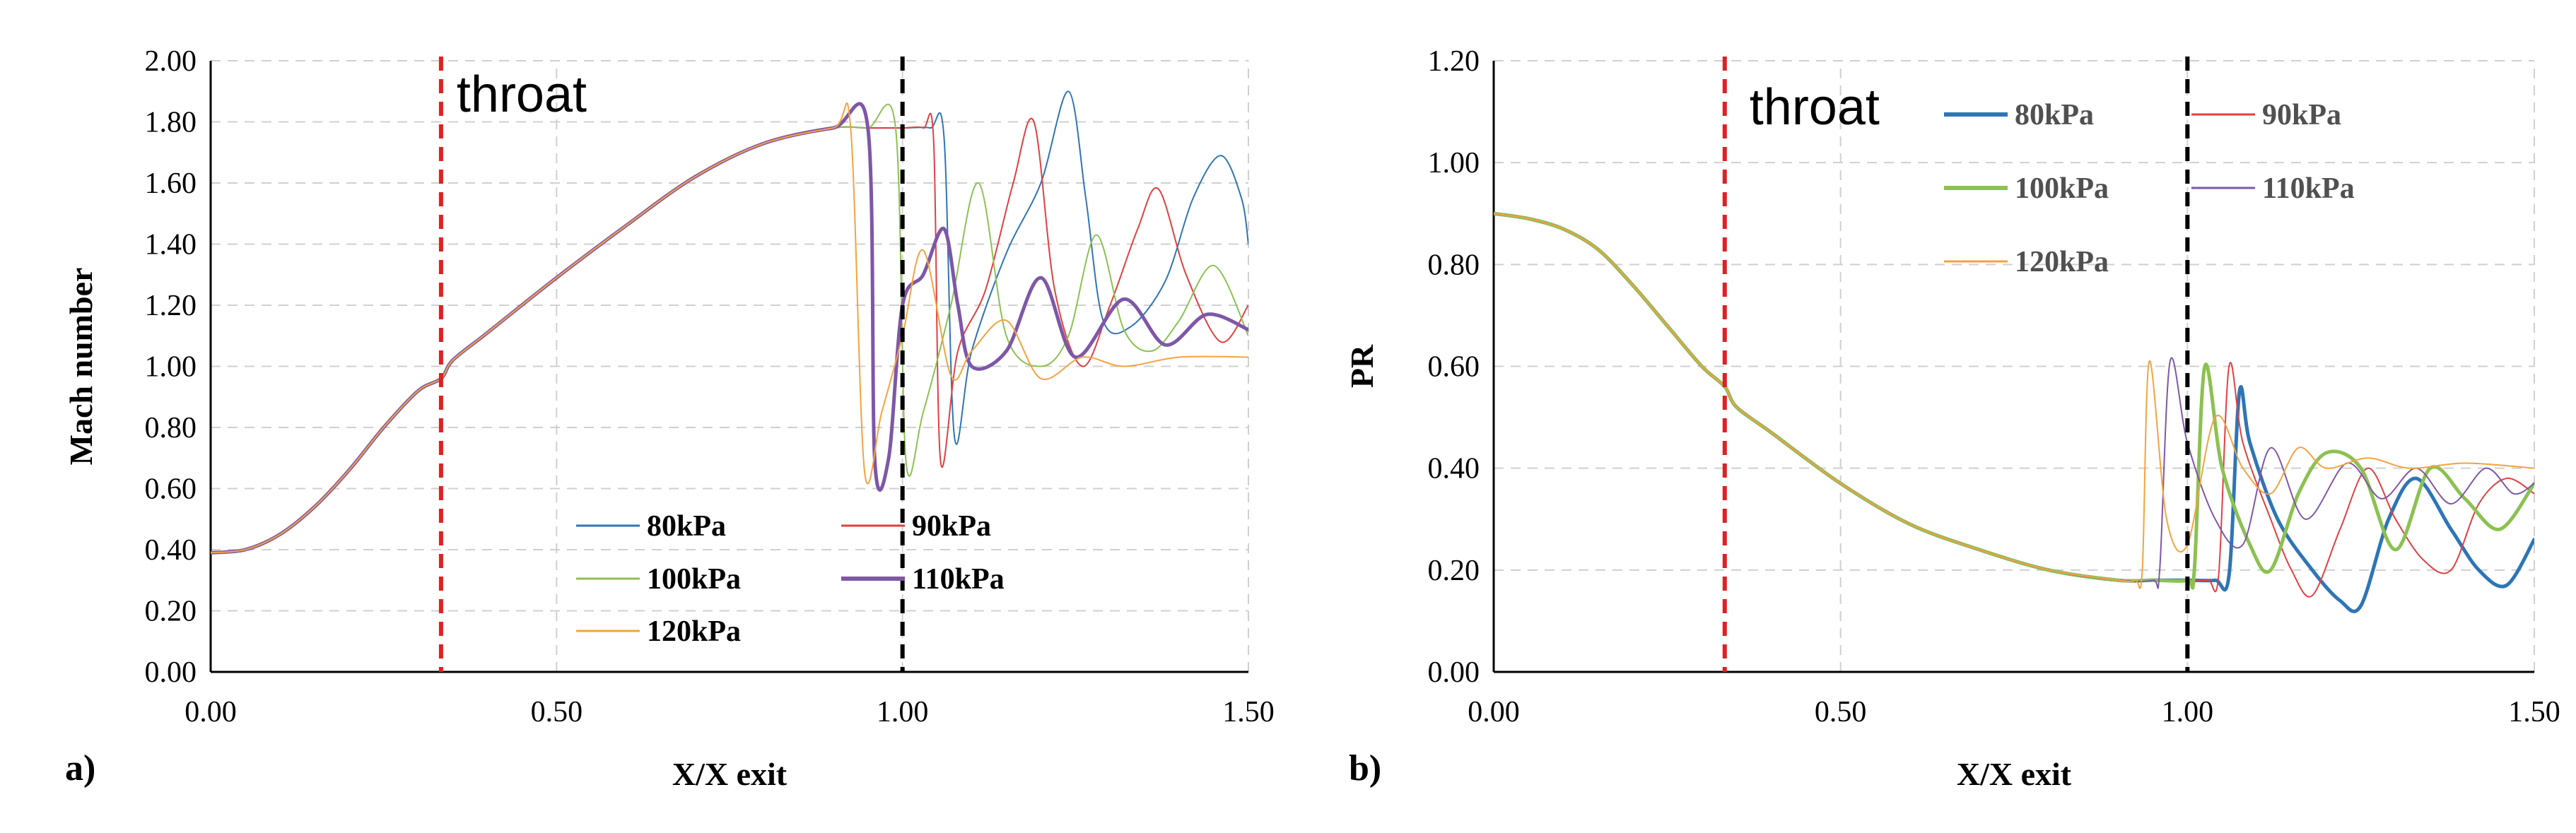  Describe the element at coordinates (1362, 366) in the screenshot. I see `y-axis-title: PR` at that location.